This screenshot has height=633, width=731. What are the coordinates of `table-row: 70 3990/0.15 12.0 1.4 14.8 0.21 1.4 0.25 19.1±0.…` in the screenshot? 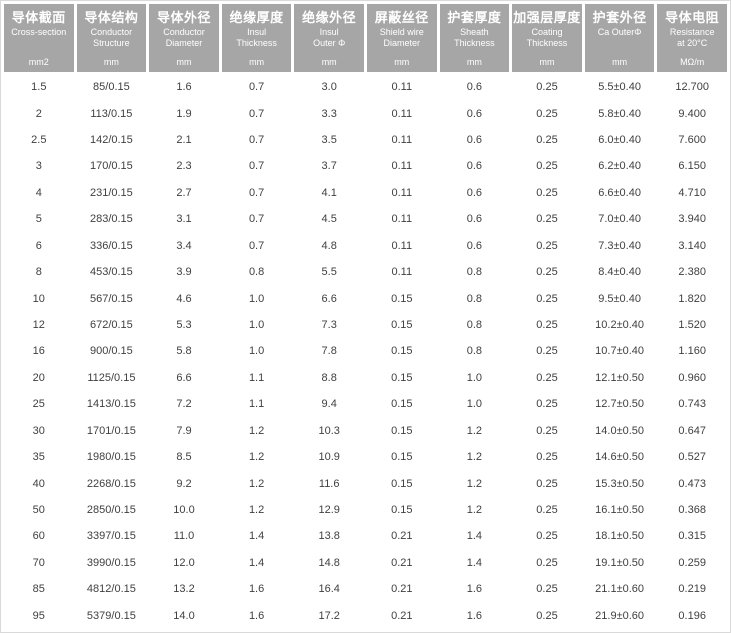 It's located at (365, 563).